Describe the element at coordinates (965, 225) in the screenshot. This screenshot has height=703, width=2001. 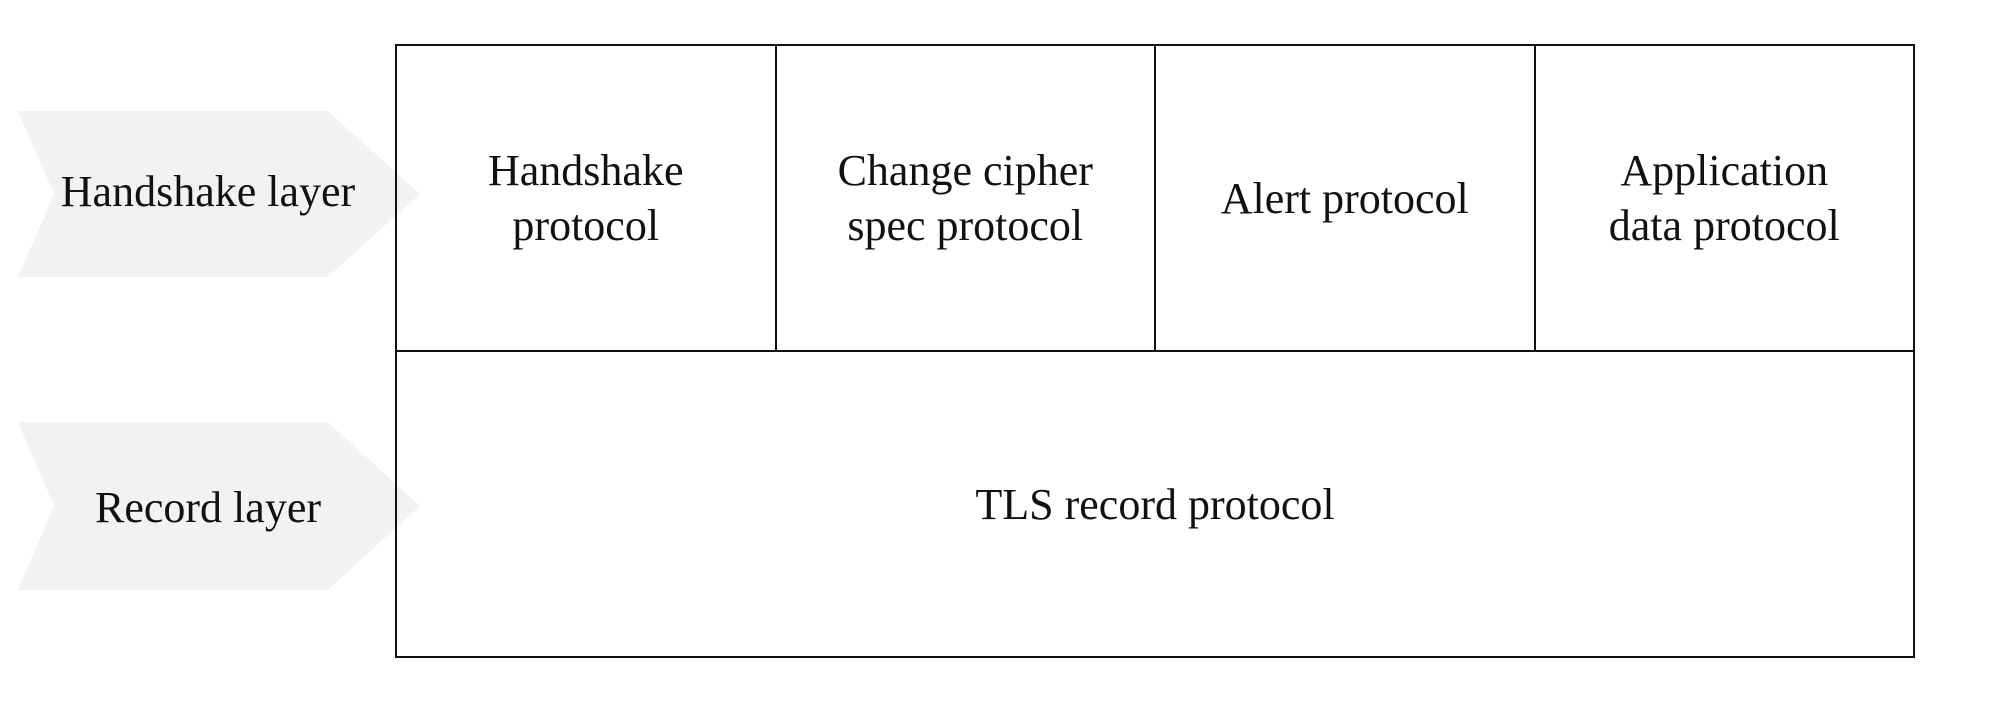
I see `change-cipher-spec-line-2: spec protocol` at that location.